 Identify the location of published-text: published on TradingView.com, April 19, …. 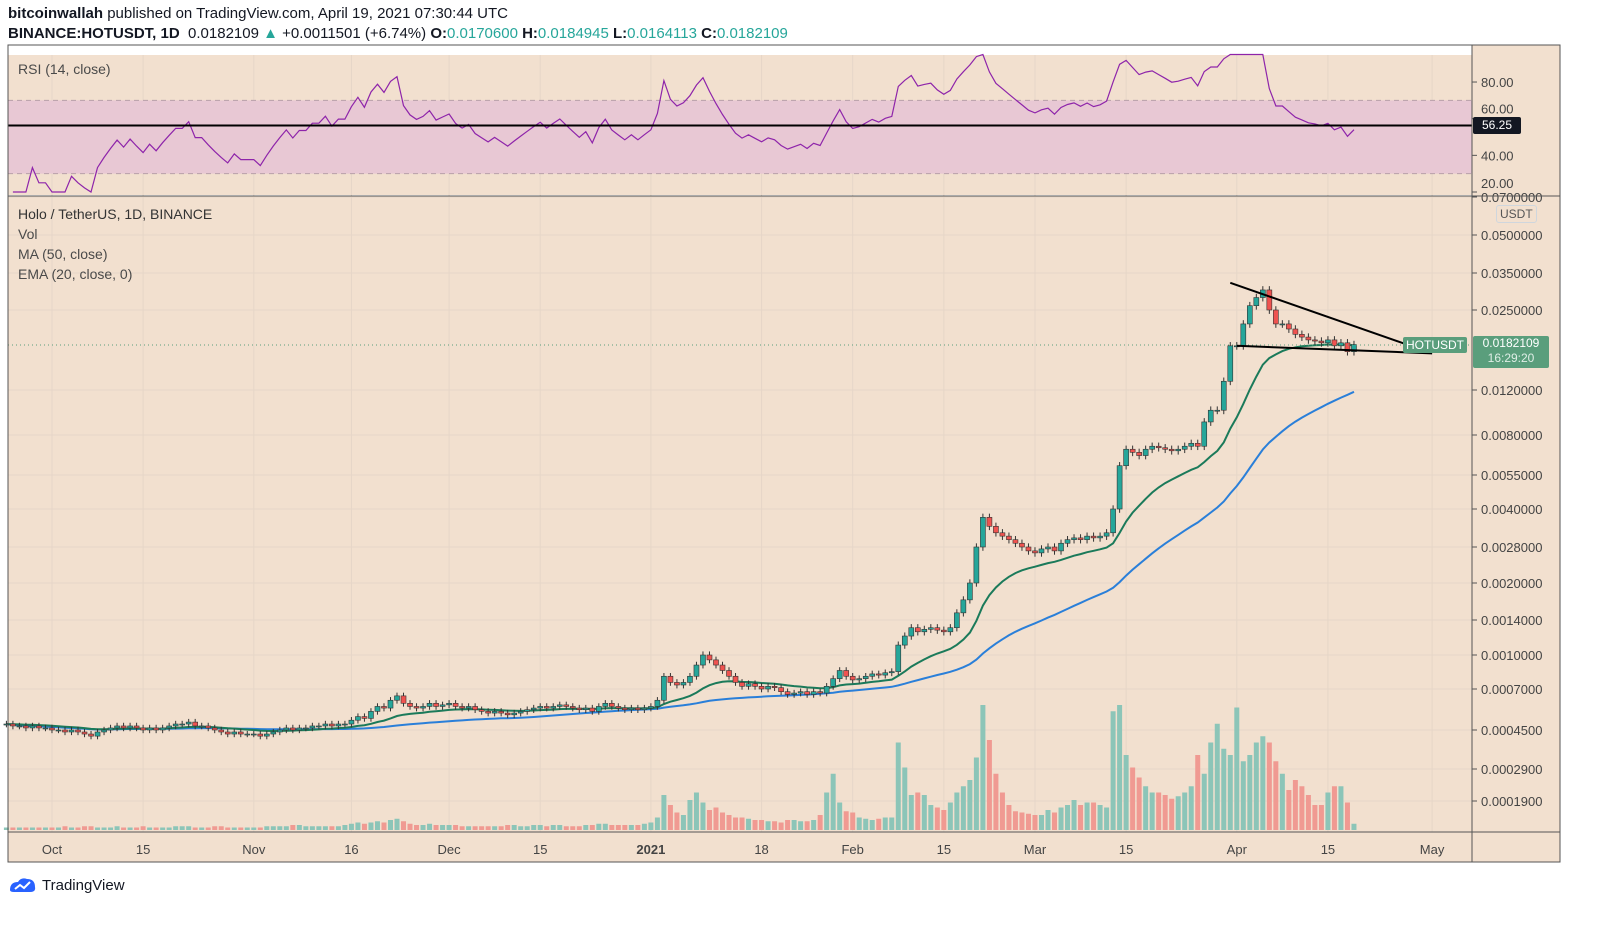
(307, 13).